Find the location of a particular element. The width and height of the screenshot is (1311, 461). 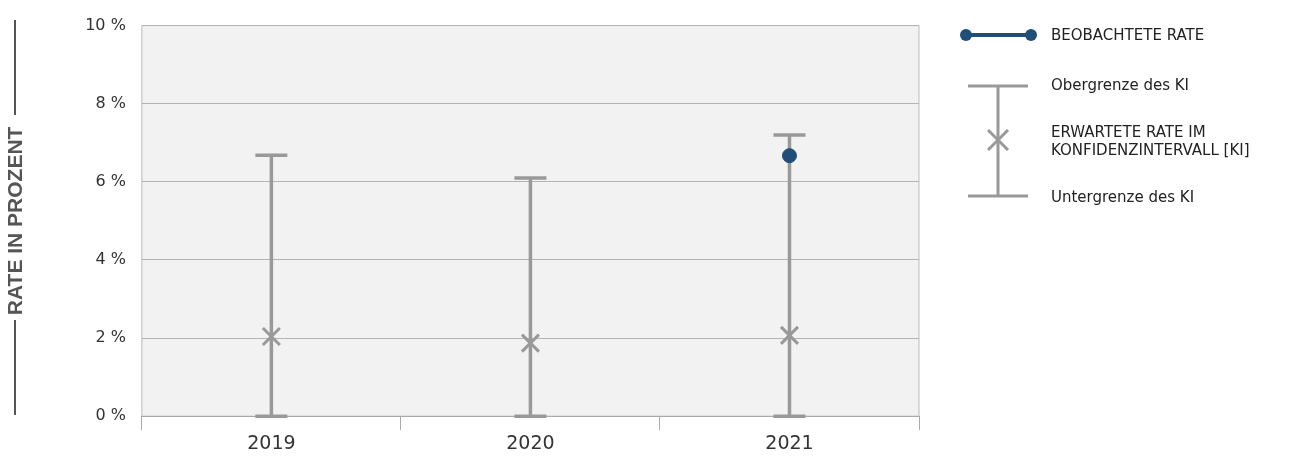

y-tick-label: 10 % is located at coordinates (105, 24).